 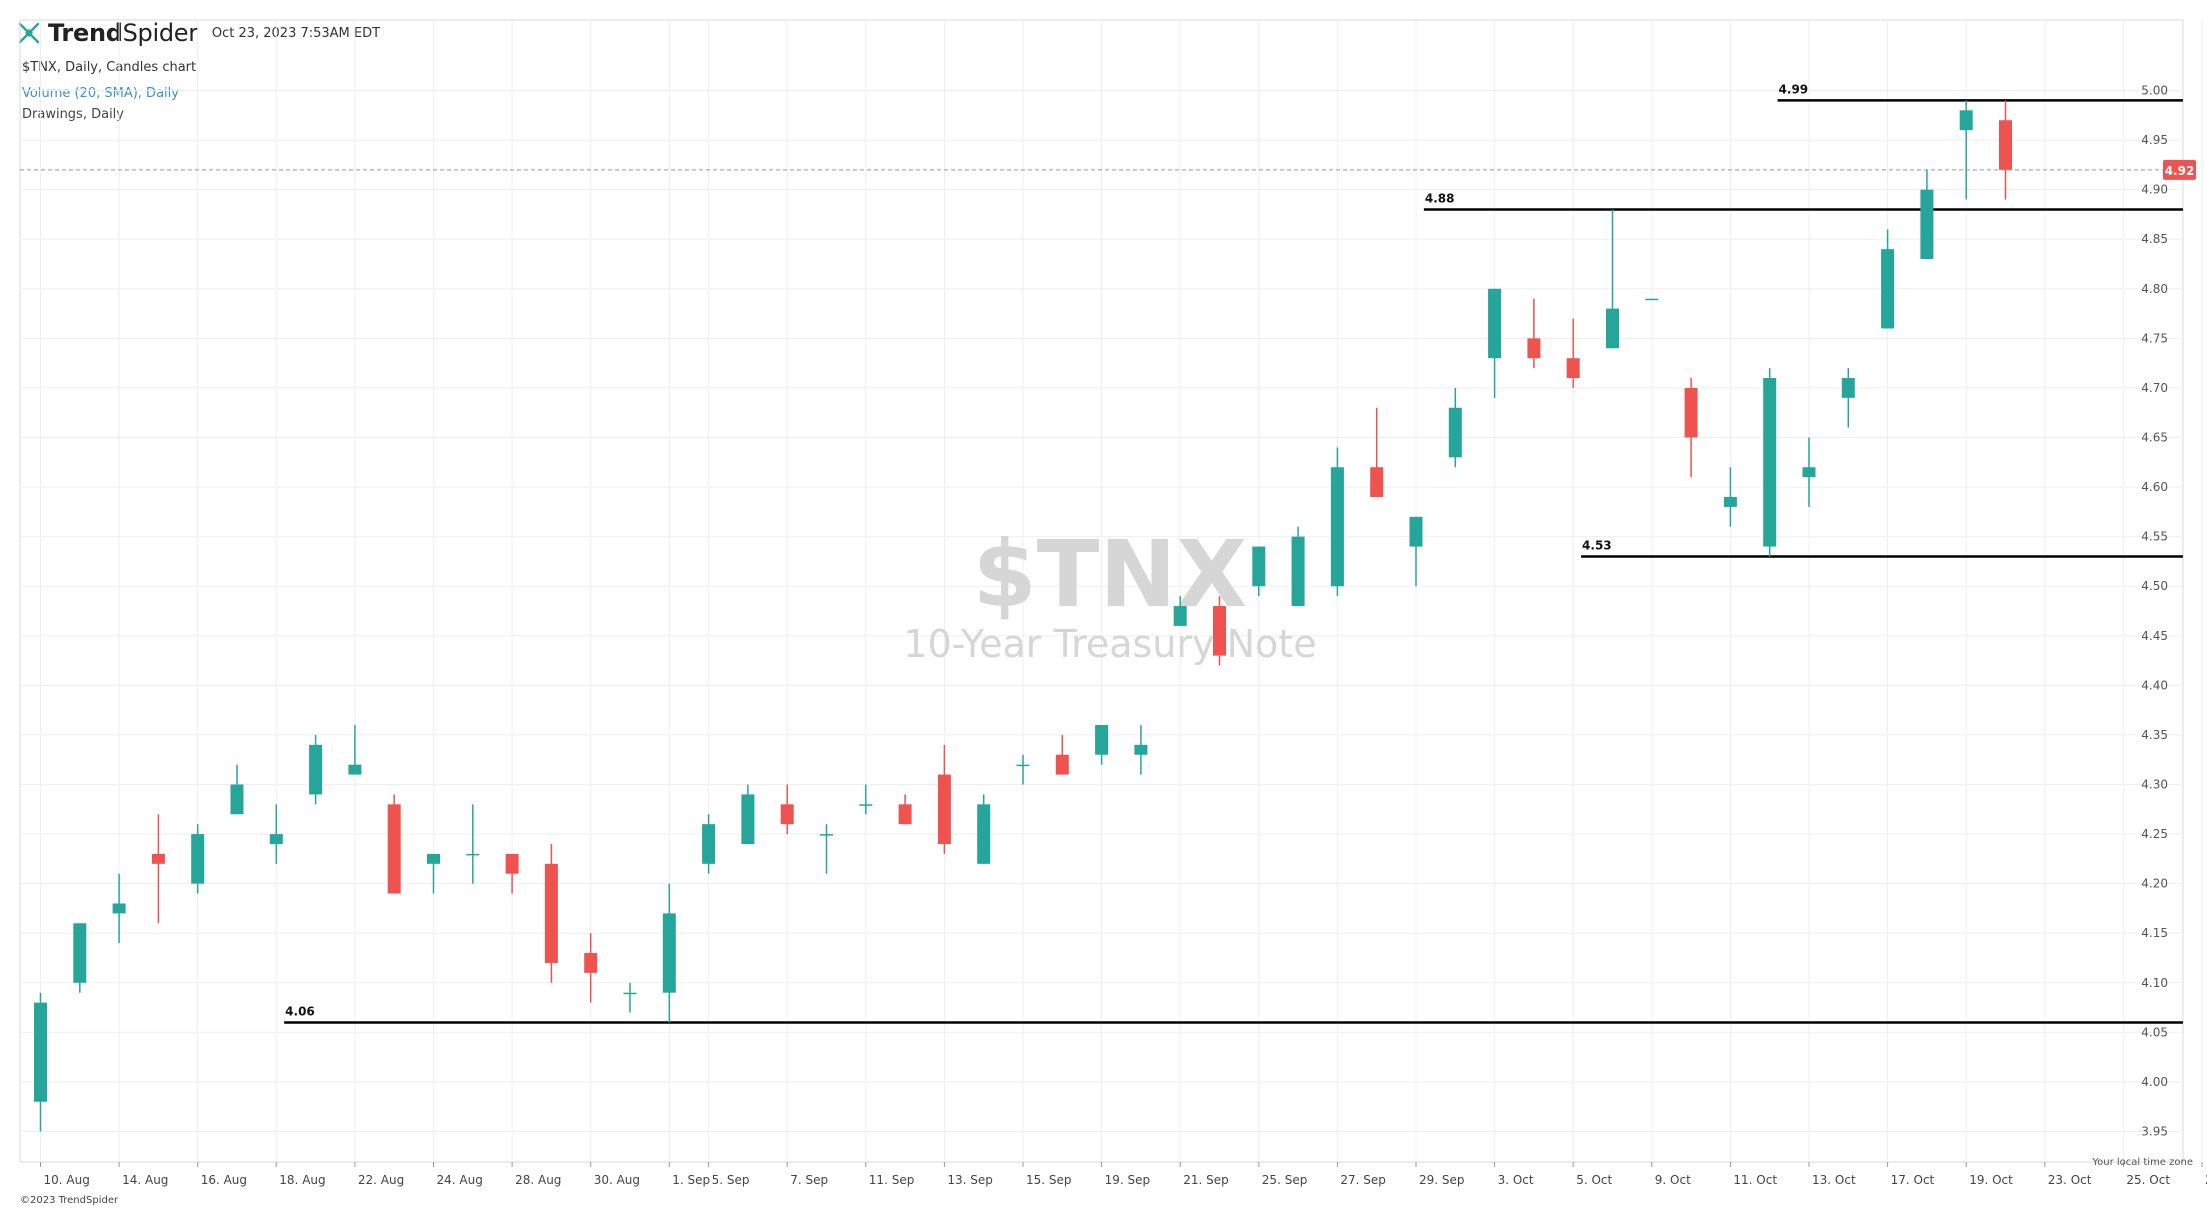 I want to click on timezone-label: Your local time zone, so click(x=2142, y=1162).